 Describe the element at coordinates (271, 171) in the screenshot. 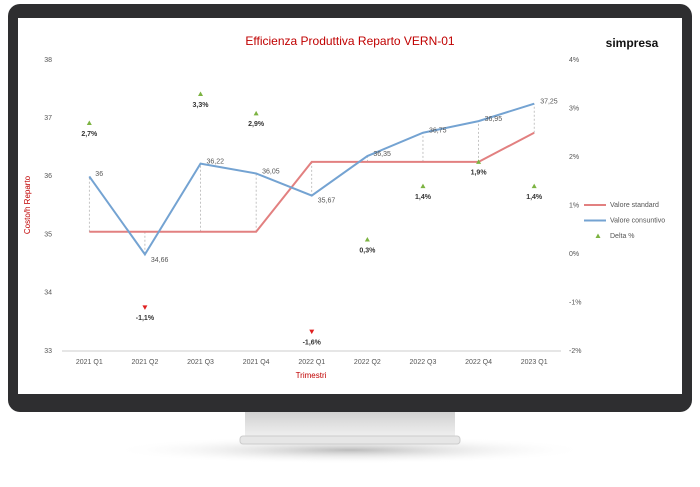

I see `value-label: 36,05` at that location.